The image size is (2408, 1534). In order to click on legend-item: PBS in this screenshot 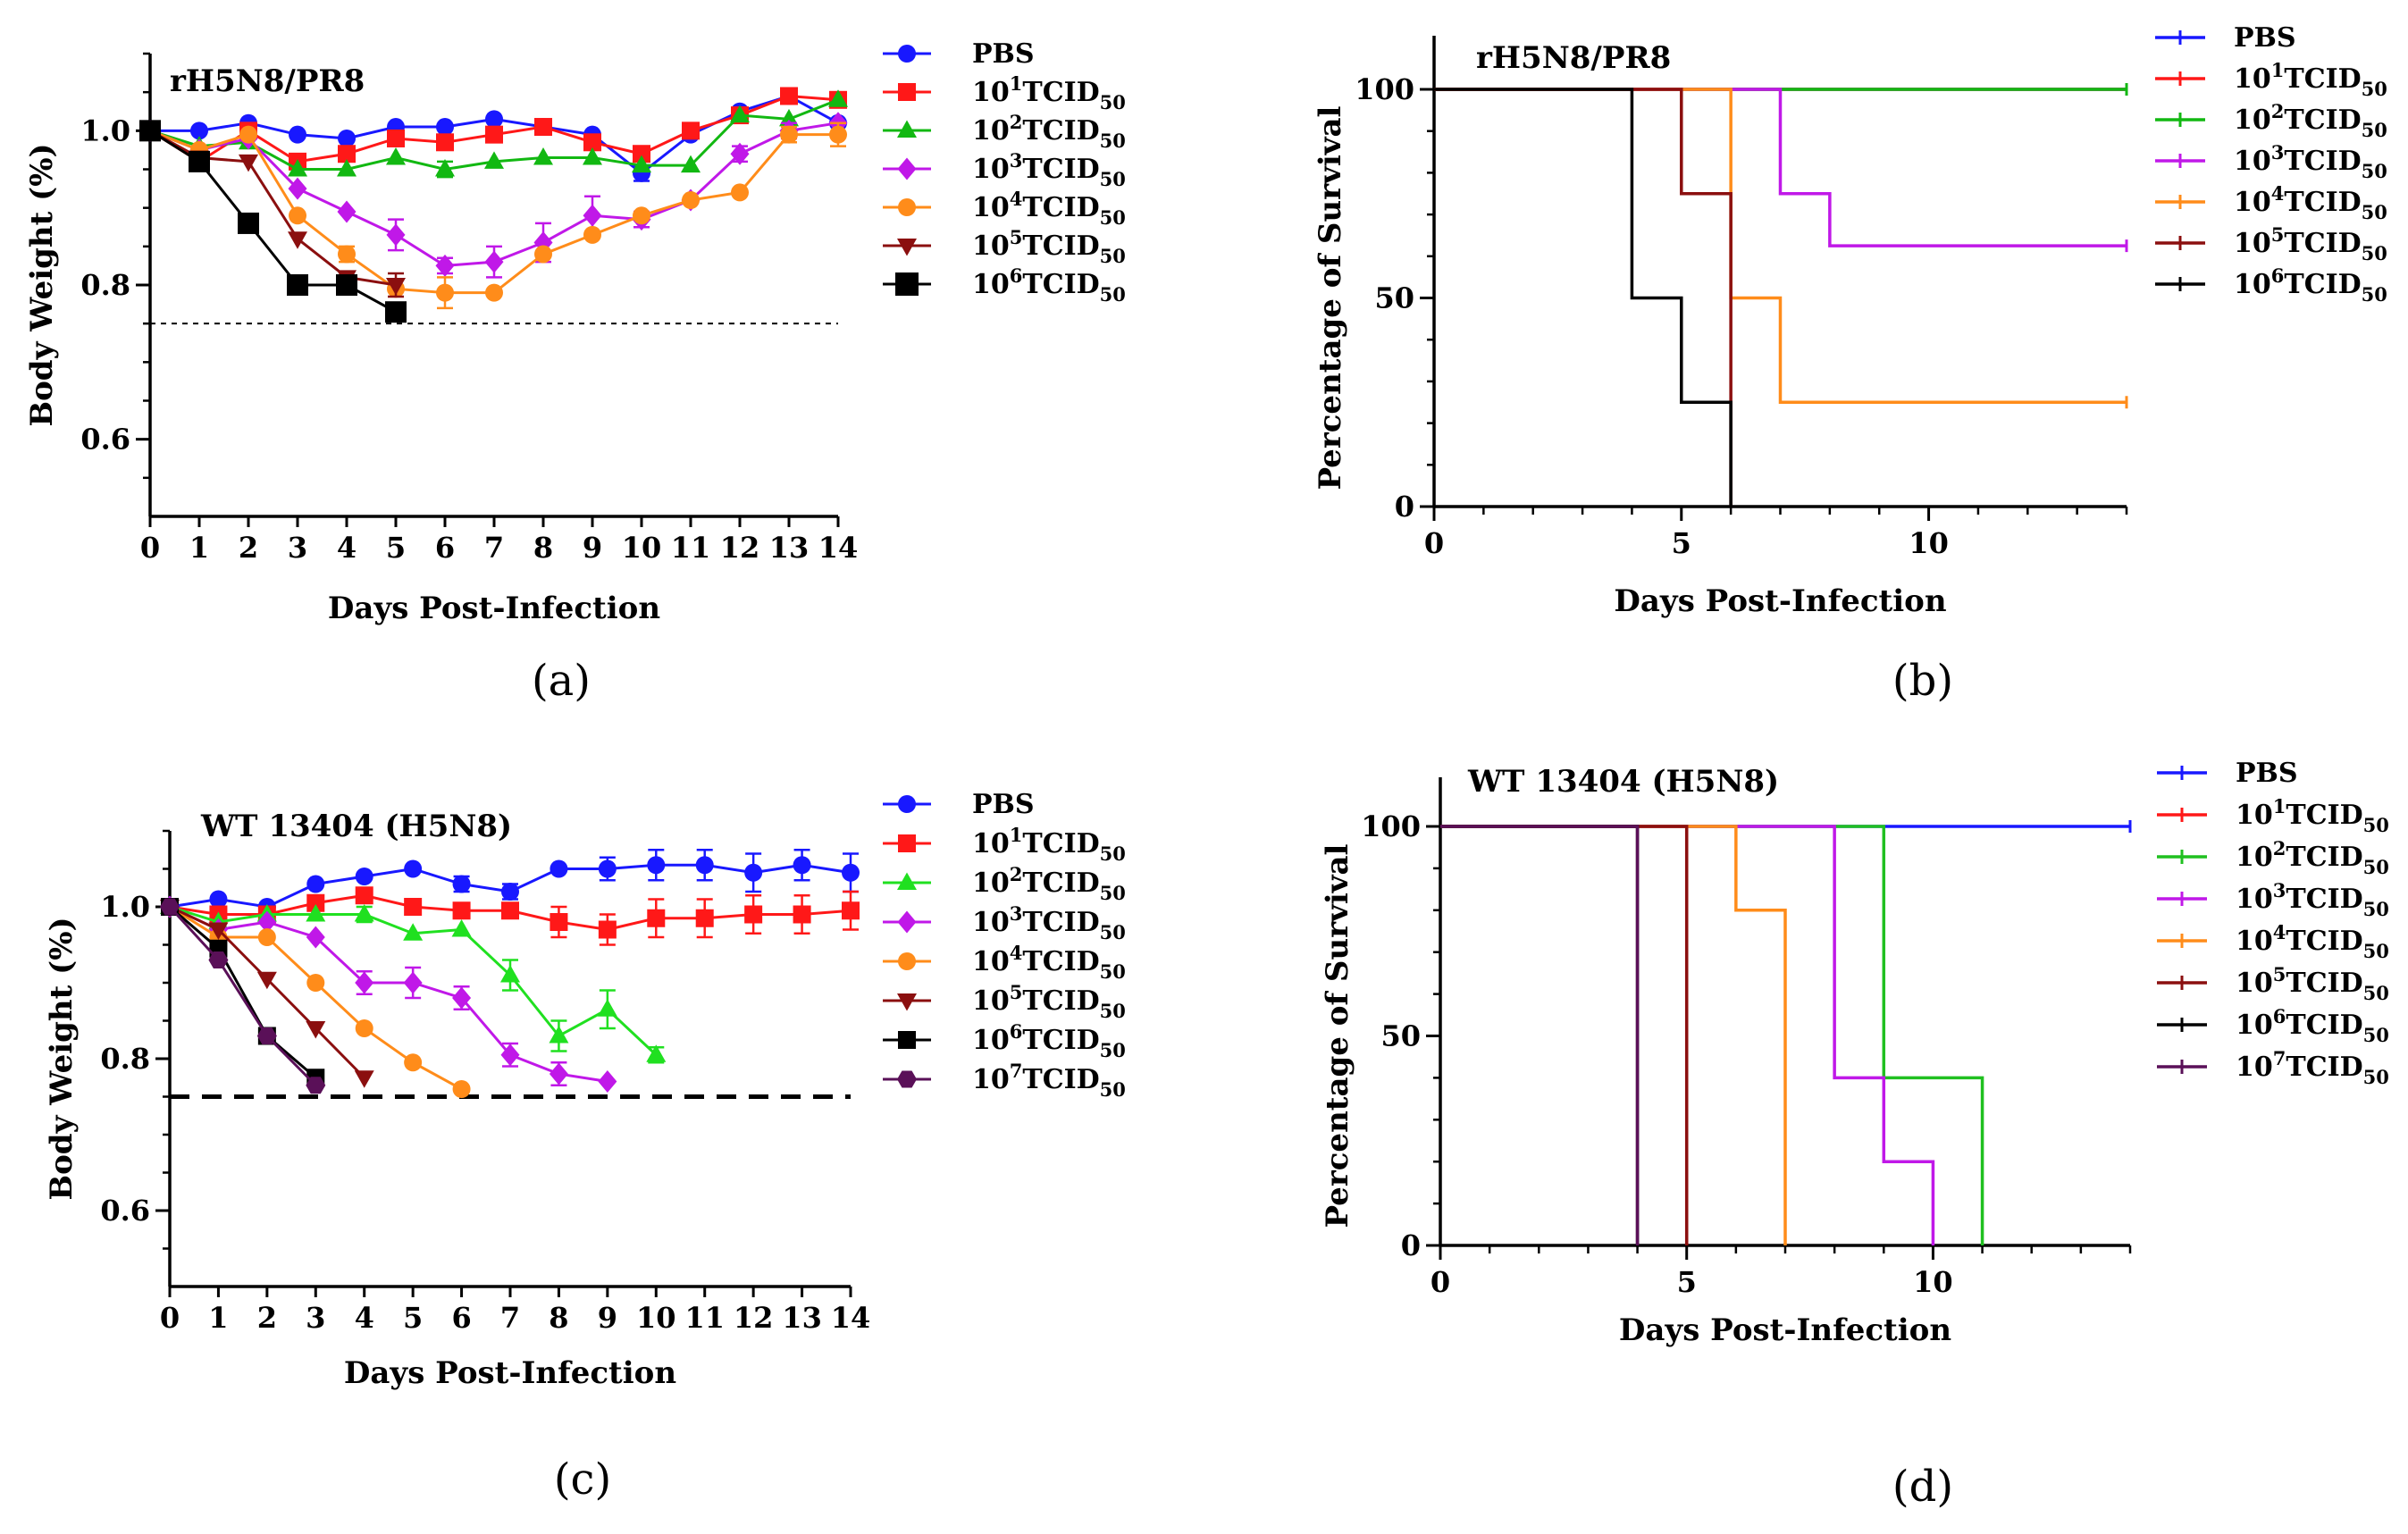, I will do `click(959, 54)`.